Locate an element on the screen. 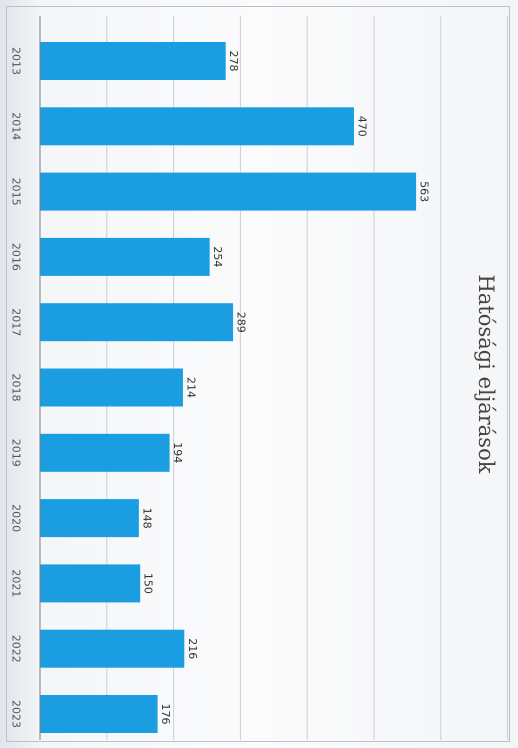 The width and height of the screenshot is (518, 748). category-label-2022: 2022 is located at coordinates (16, 649).